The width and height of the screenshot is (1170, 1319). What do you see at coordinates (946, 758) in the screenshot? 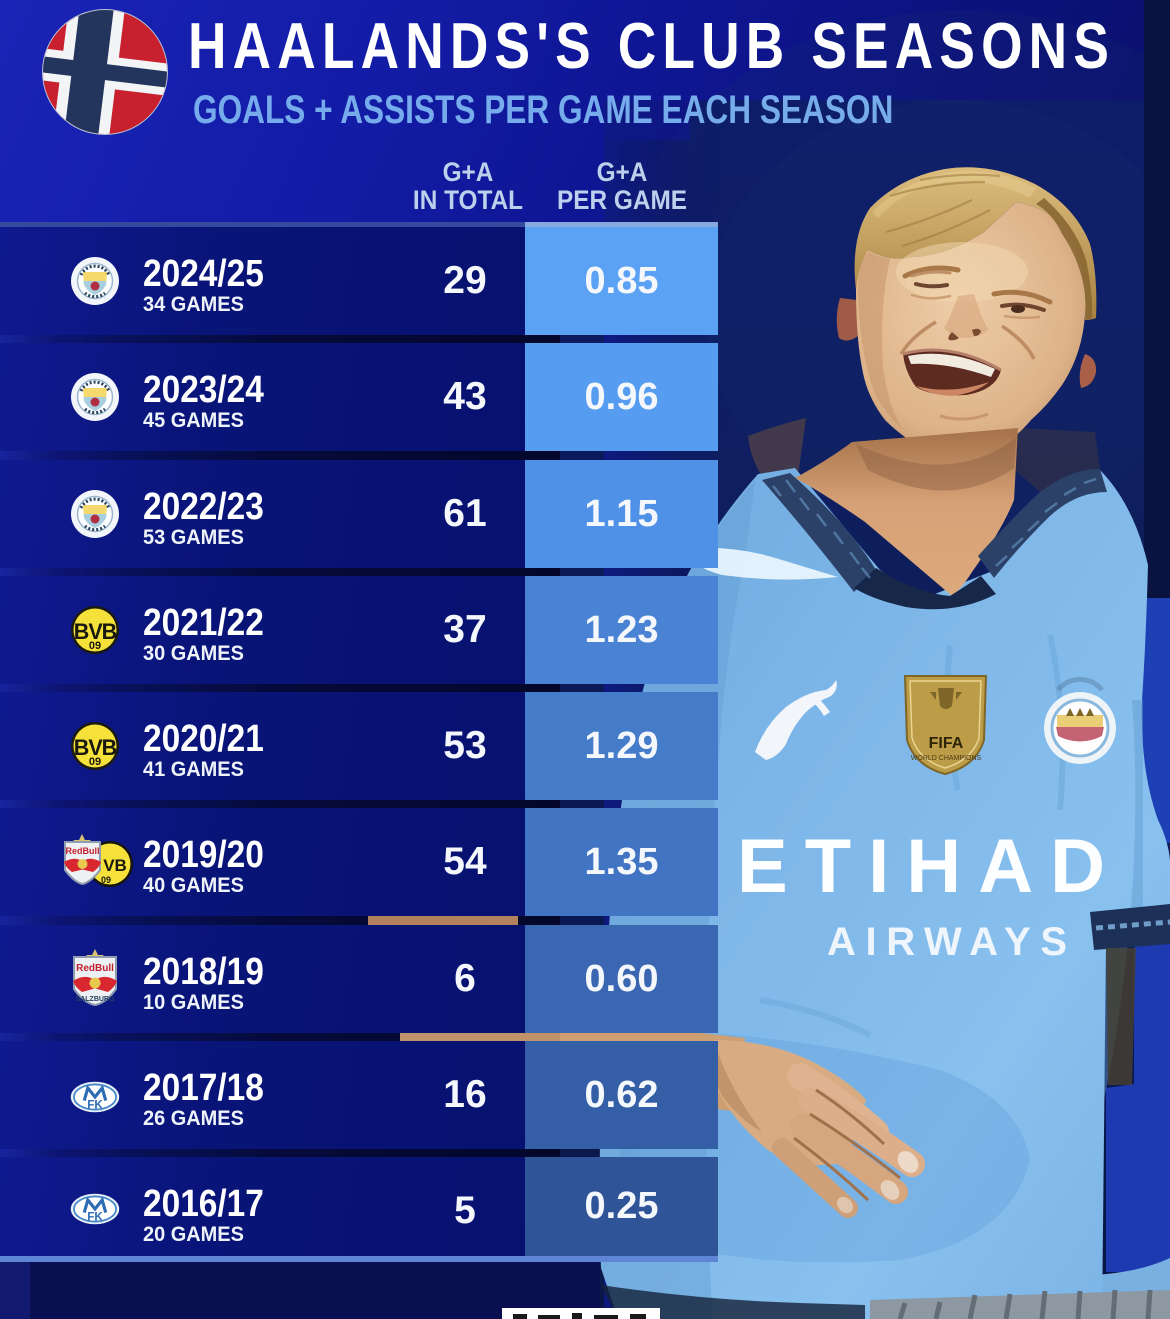
I see `svg-text: WORLD CHAMPIONS` at bounding box center [946, 758].